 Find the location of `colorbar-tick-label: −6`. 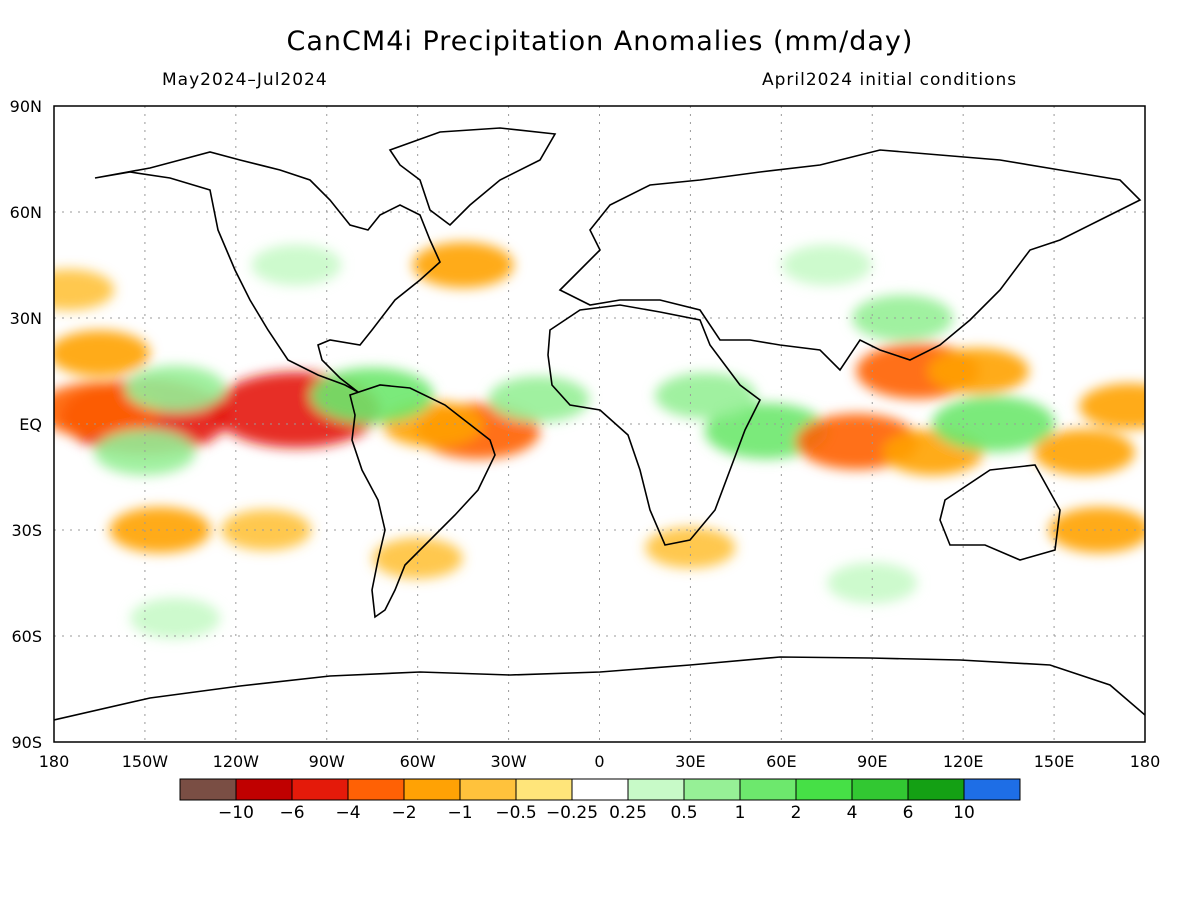

colorbar-tick-label: −6 is located at coordinates (291, 813).